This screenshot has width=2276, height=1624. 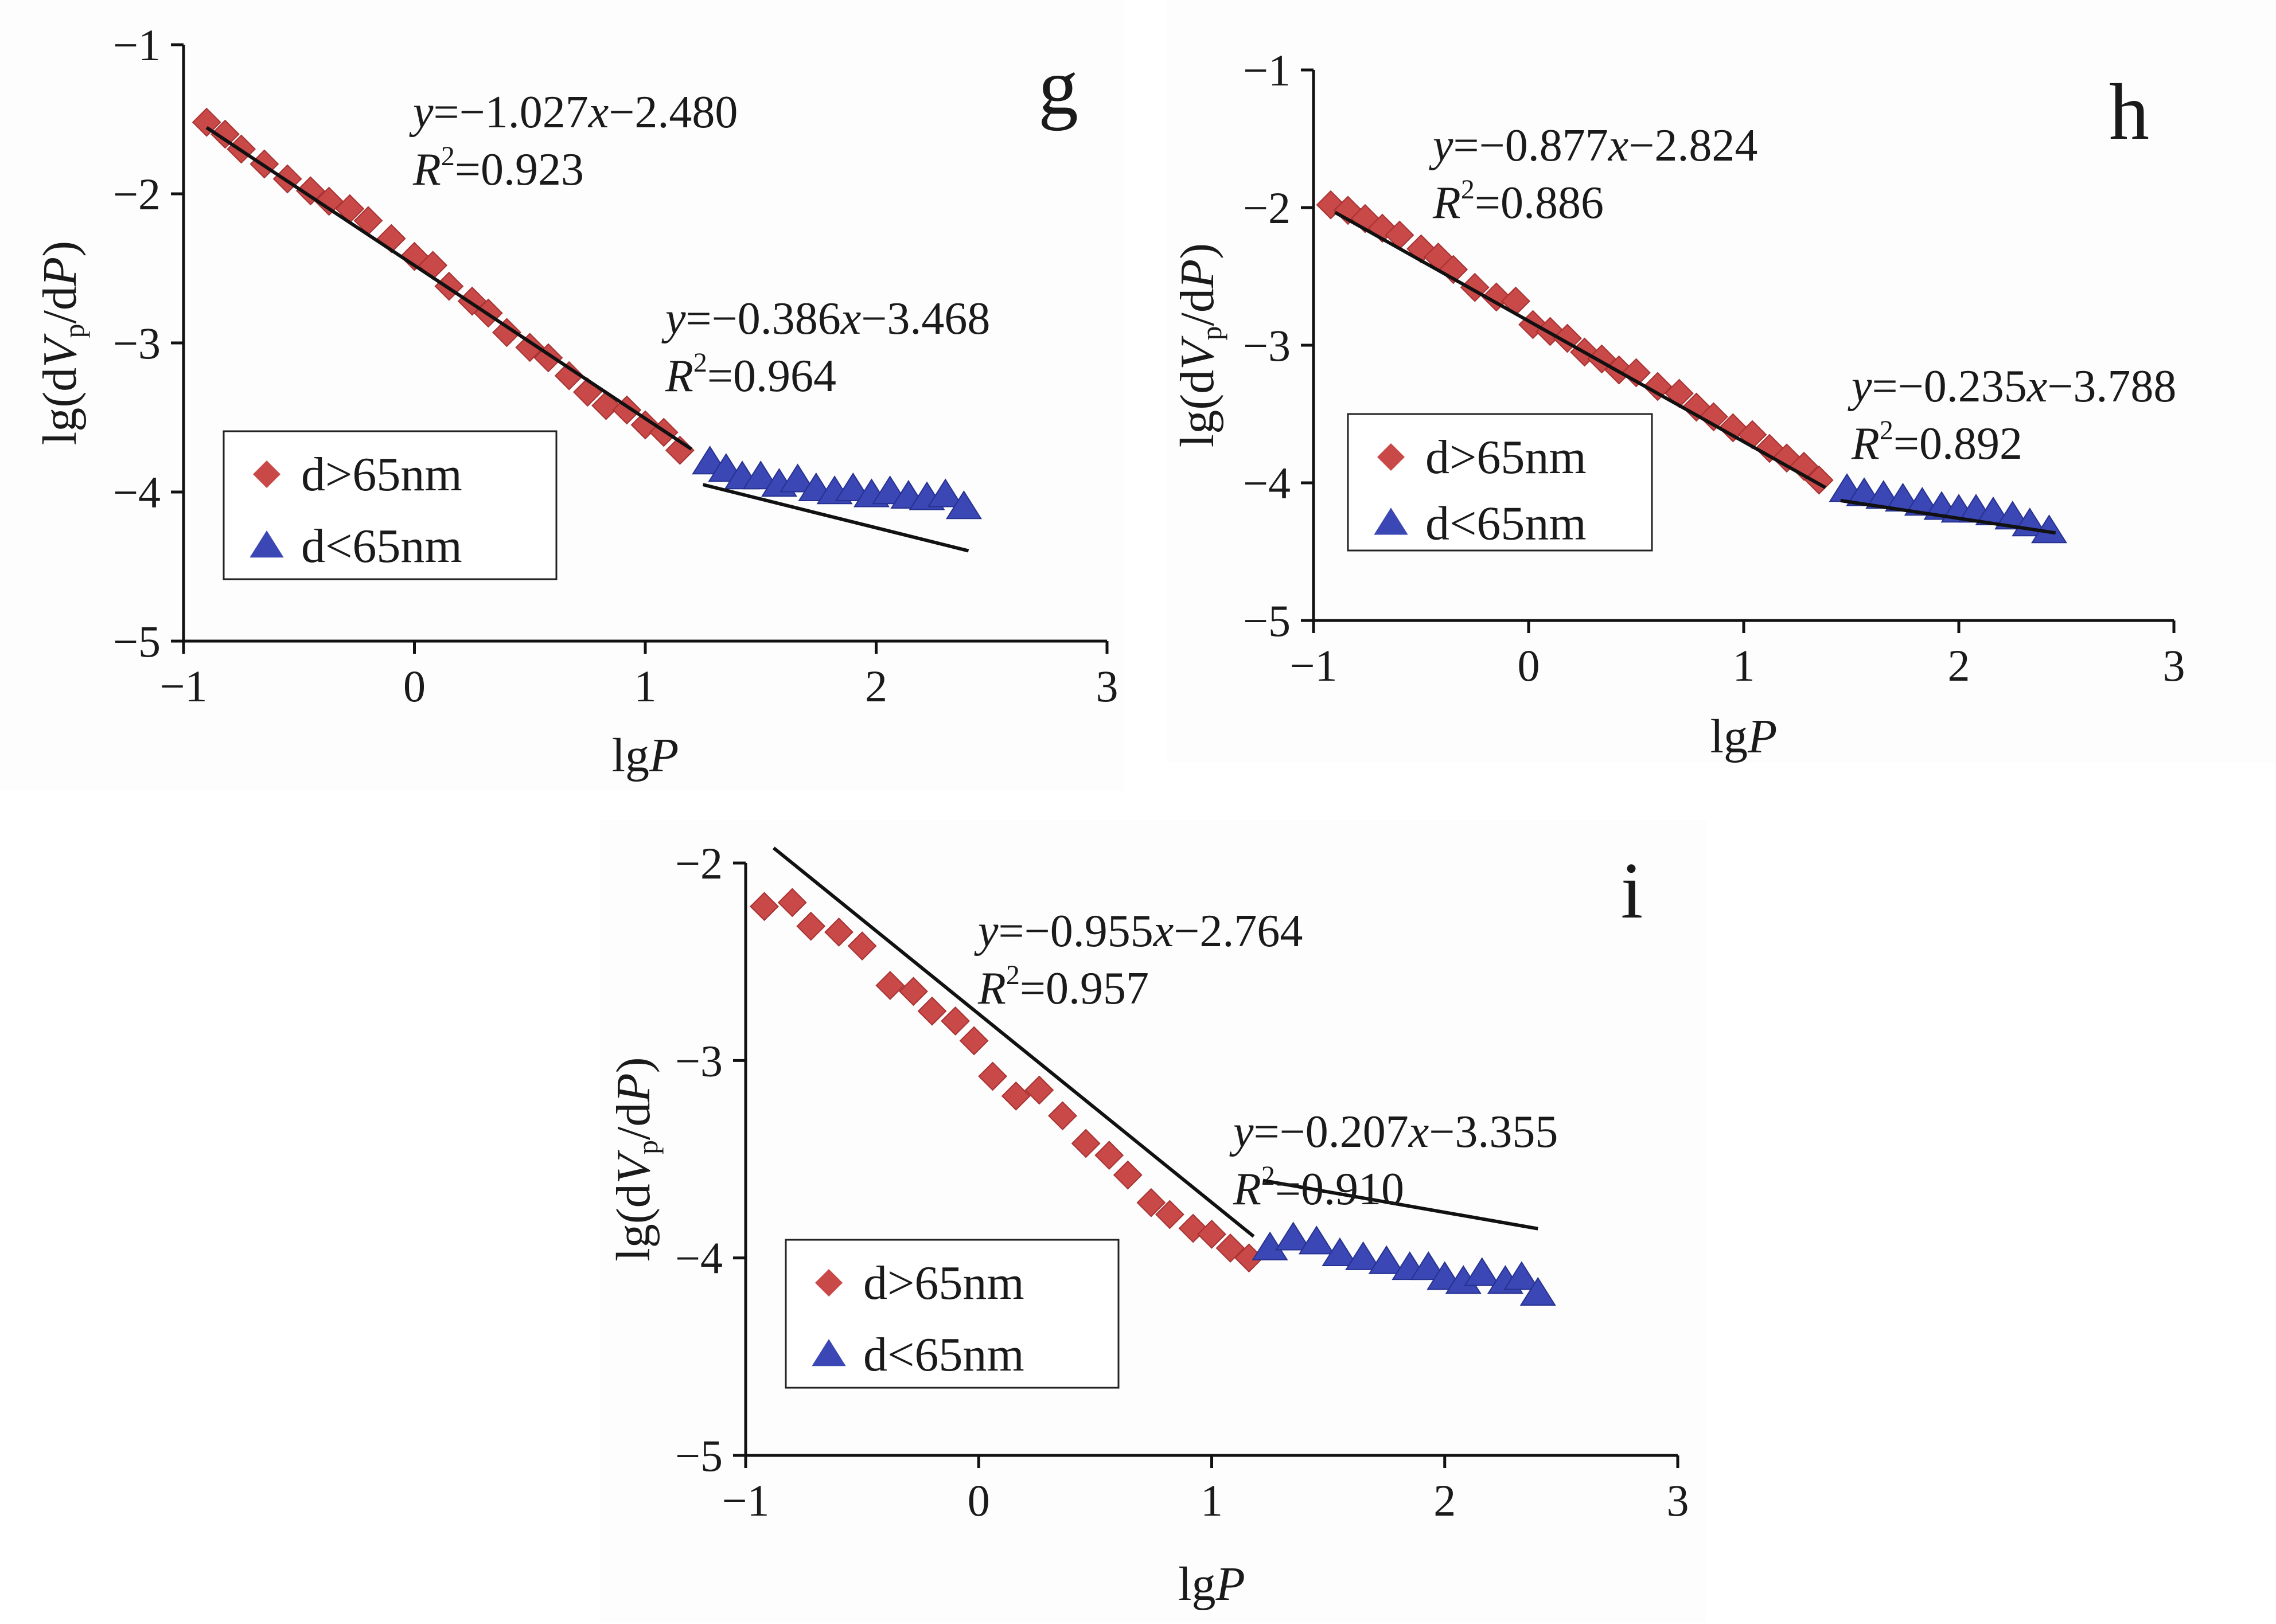 I want to click on fit-r-squared: R2=0.892, so click(x=1936, y=442).